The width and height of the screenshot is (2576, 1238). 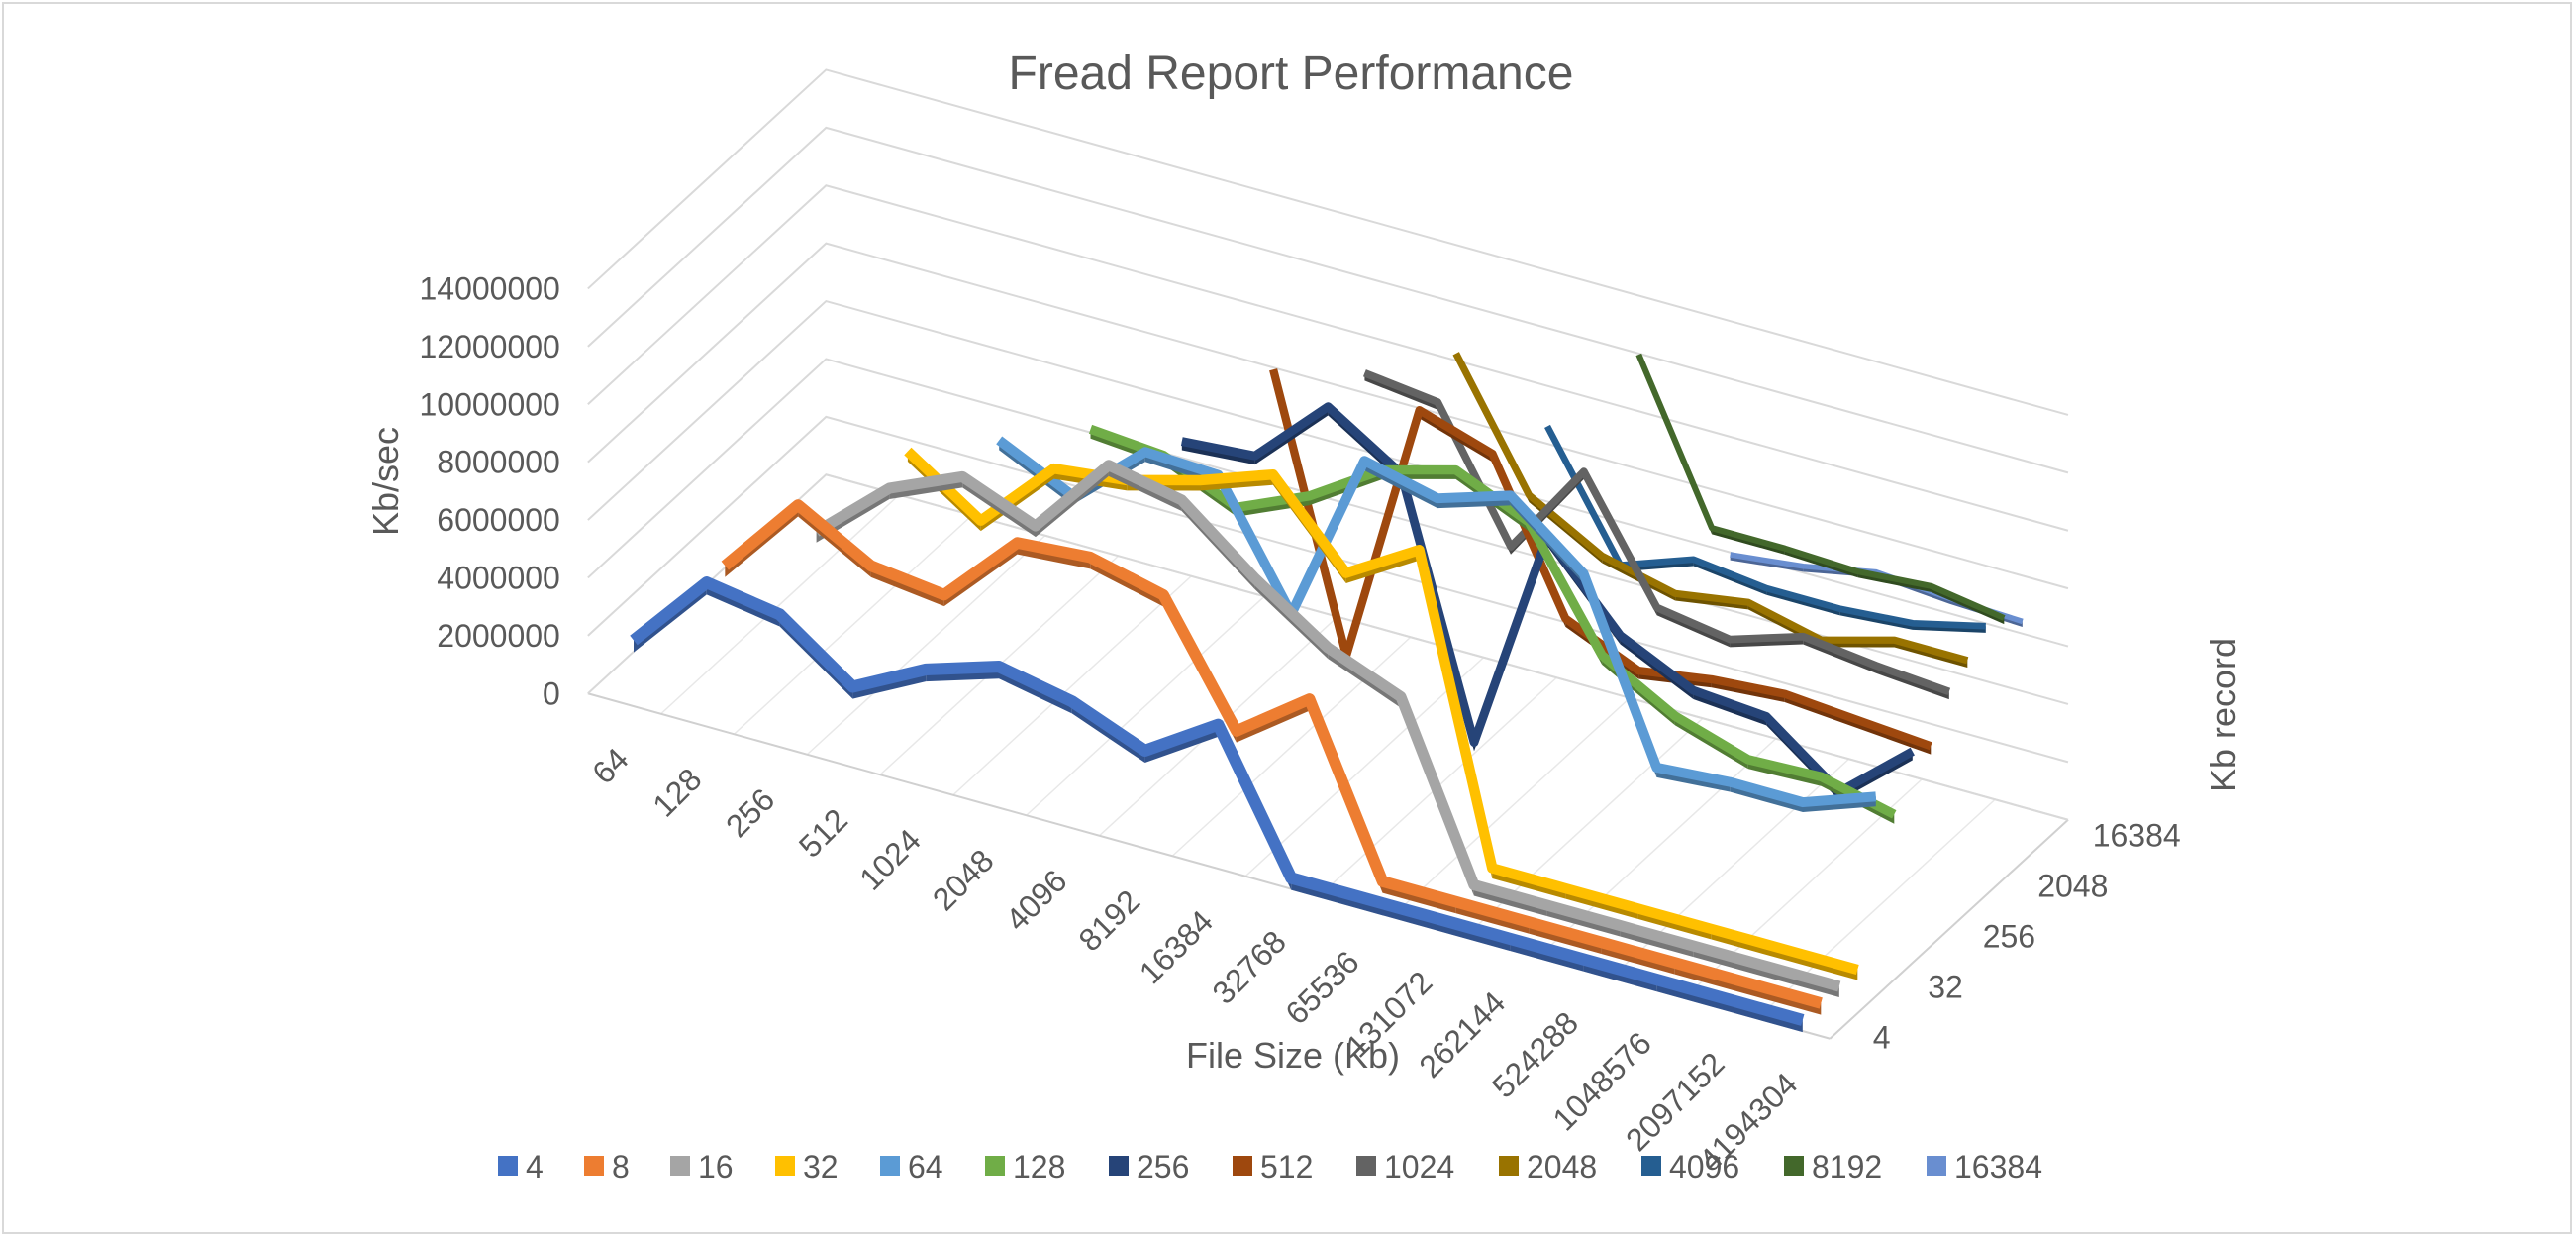 I want to click on y-tick-label: 4000000, so click(x=499, y=577).